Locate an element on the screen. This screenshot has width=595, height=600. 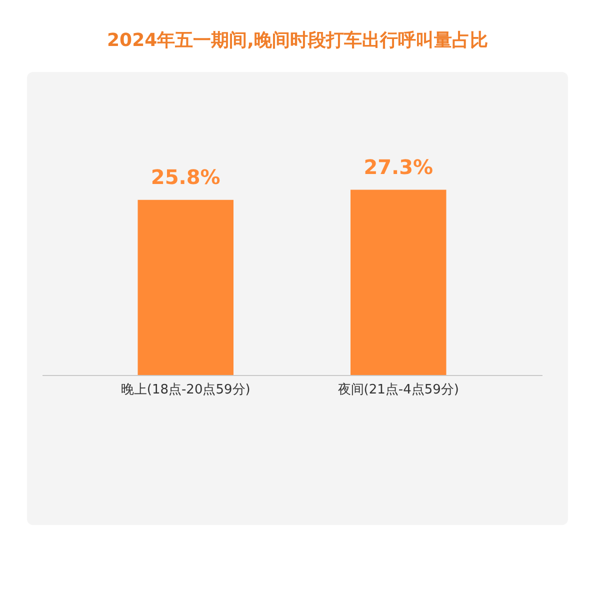
chart-title: 2024年五一期间,晚间时段打车出行呼叫量占比 is located at coordinates (297, 40).